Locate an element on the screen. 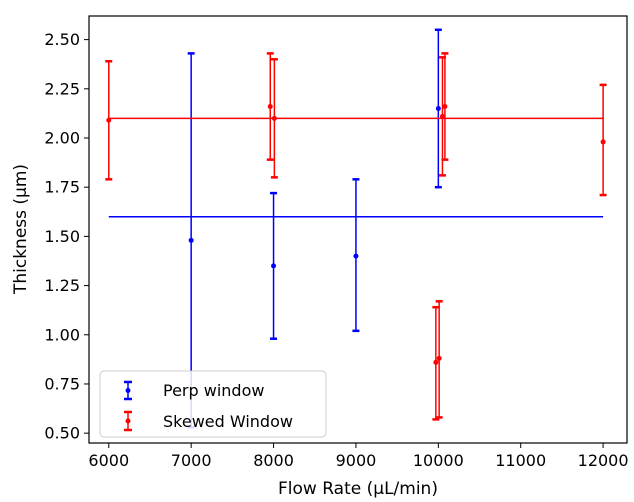 The height and width of the screenshot is (502, 634). x-tick-label: 9000 is located at coordinates (356, 460).